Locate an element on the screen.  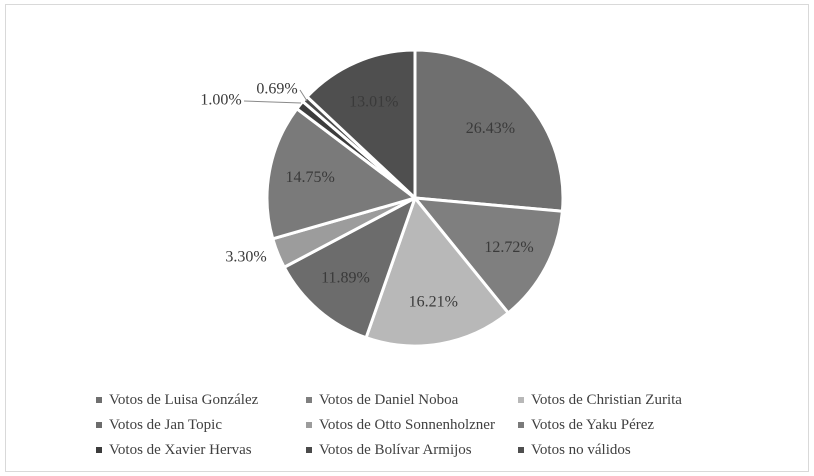
legend-item-bolivar-armijos: Votos de Bolívar Armijos is located at coordinates (412, 450).